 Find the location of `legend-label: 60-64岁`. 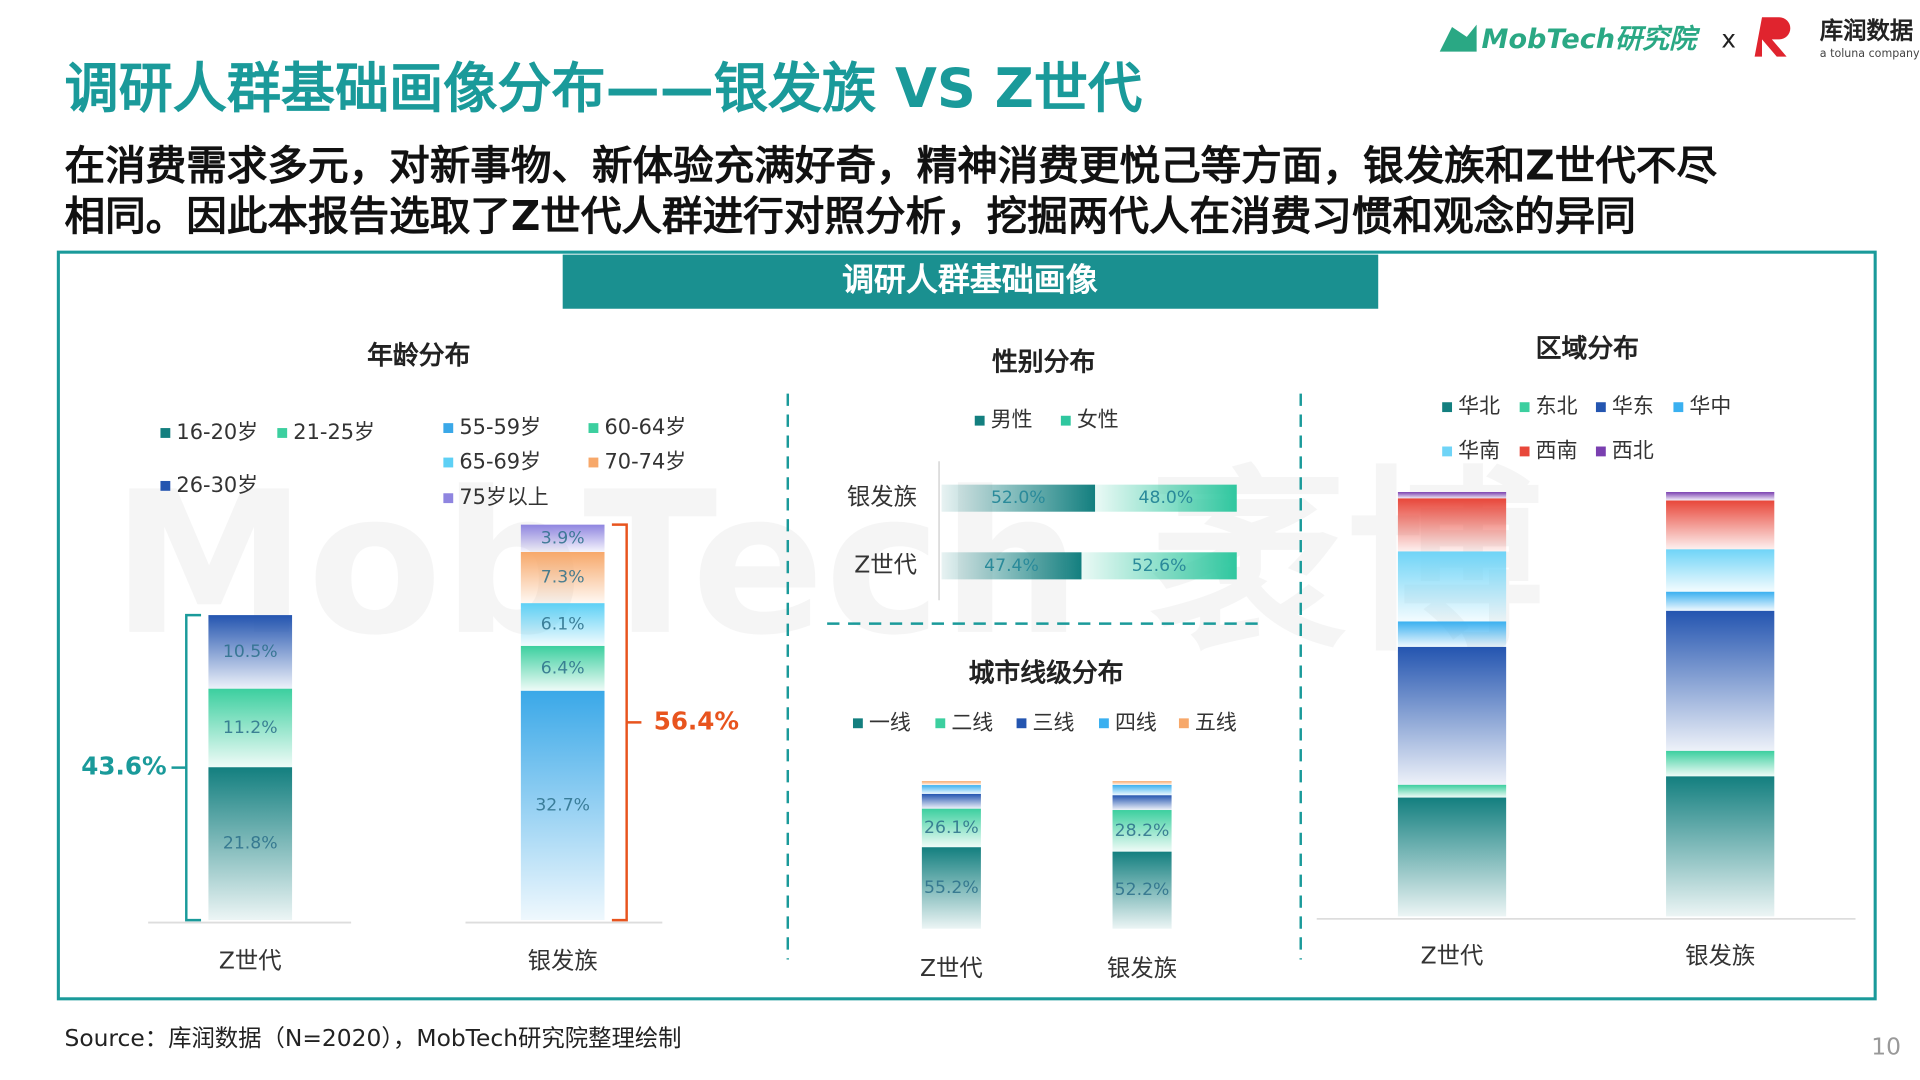

legend-label: 60-64岁 is located at coordinates (646, 427).